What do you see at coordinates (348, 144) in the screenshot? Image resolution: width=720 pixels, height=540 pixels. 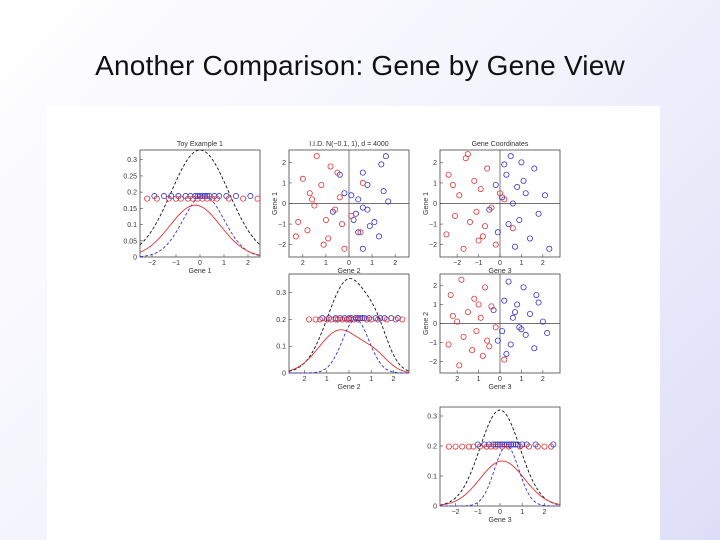 I see `plot-title: I.I.D. N(−0.1, 1), d = 4000` at bounding box center [348, 144].